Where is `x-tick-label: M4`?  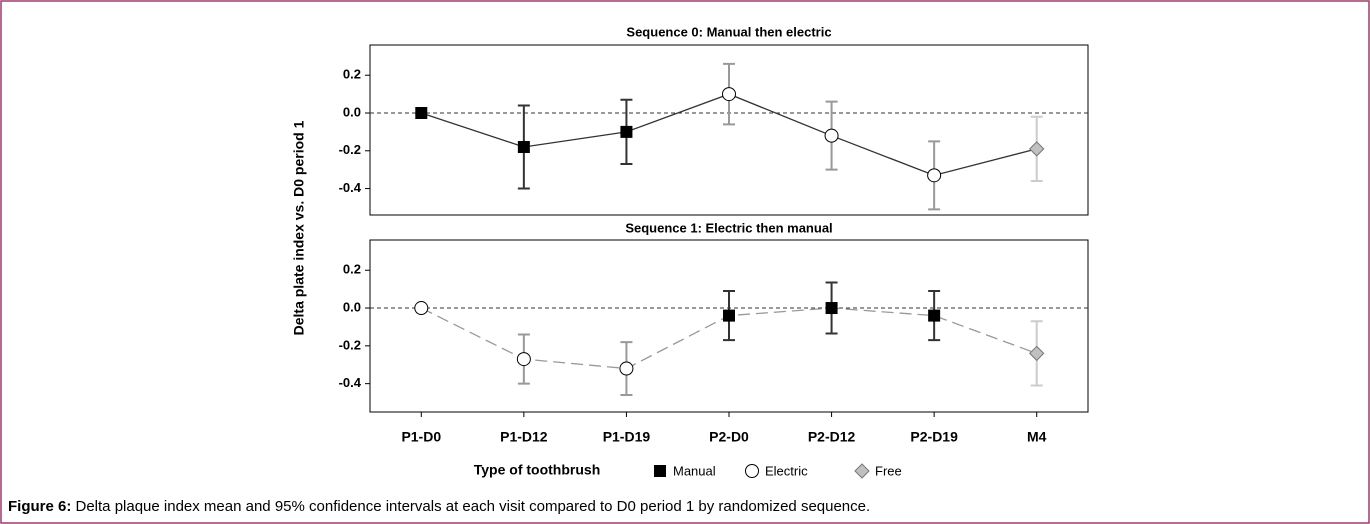 x-tick-label: M4 is located at coordinates (1037, 437).